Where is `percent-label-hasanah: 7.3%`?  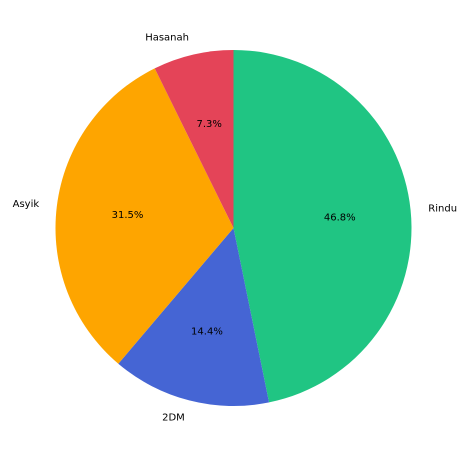 percent-label-hasanah: 7.3% is located at coordinates (209, 124).